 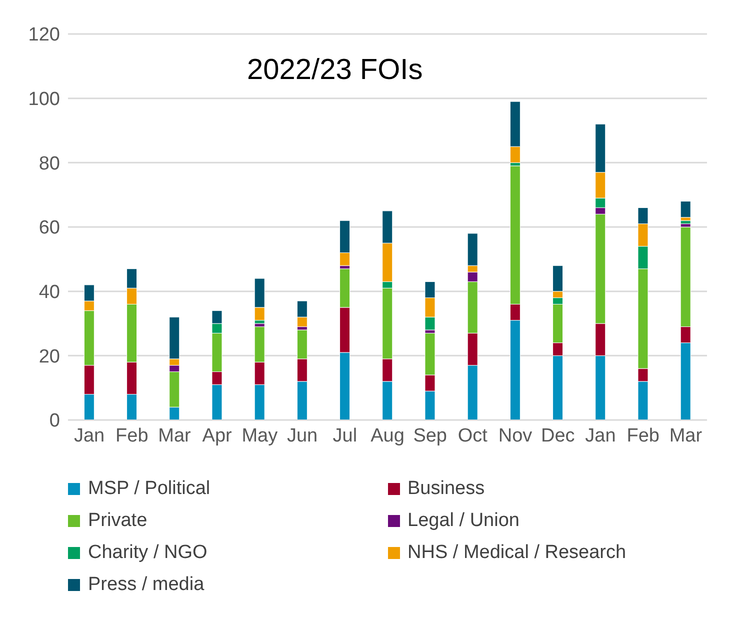 What do you see at coordinates (345, 435) in the screenshot?
I see `x-tick-label: Jul` at bounding box center [345, 435].